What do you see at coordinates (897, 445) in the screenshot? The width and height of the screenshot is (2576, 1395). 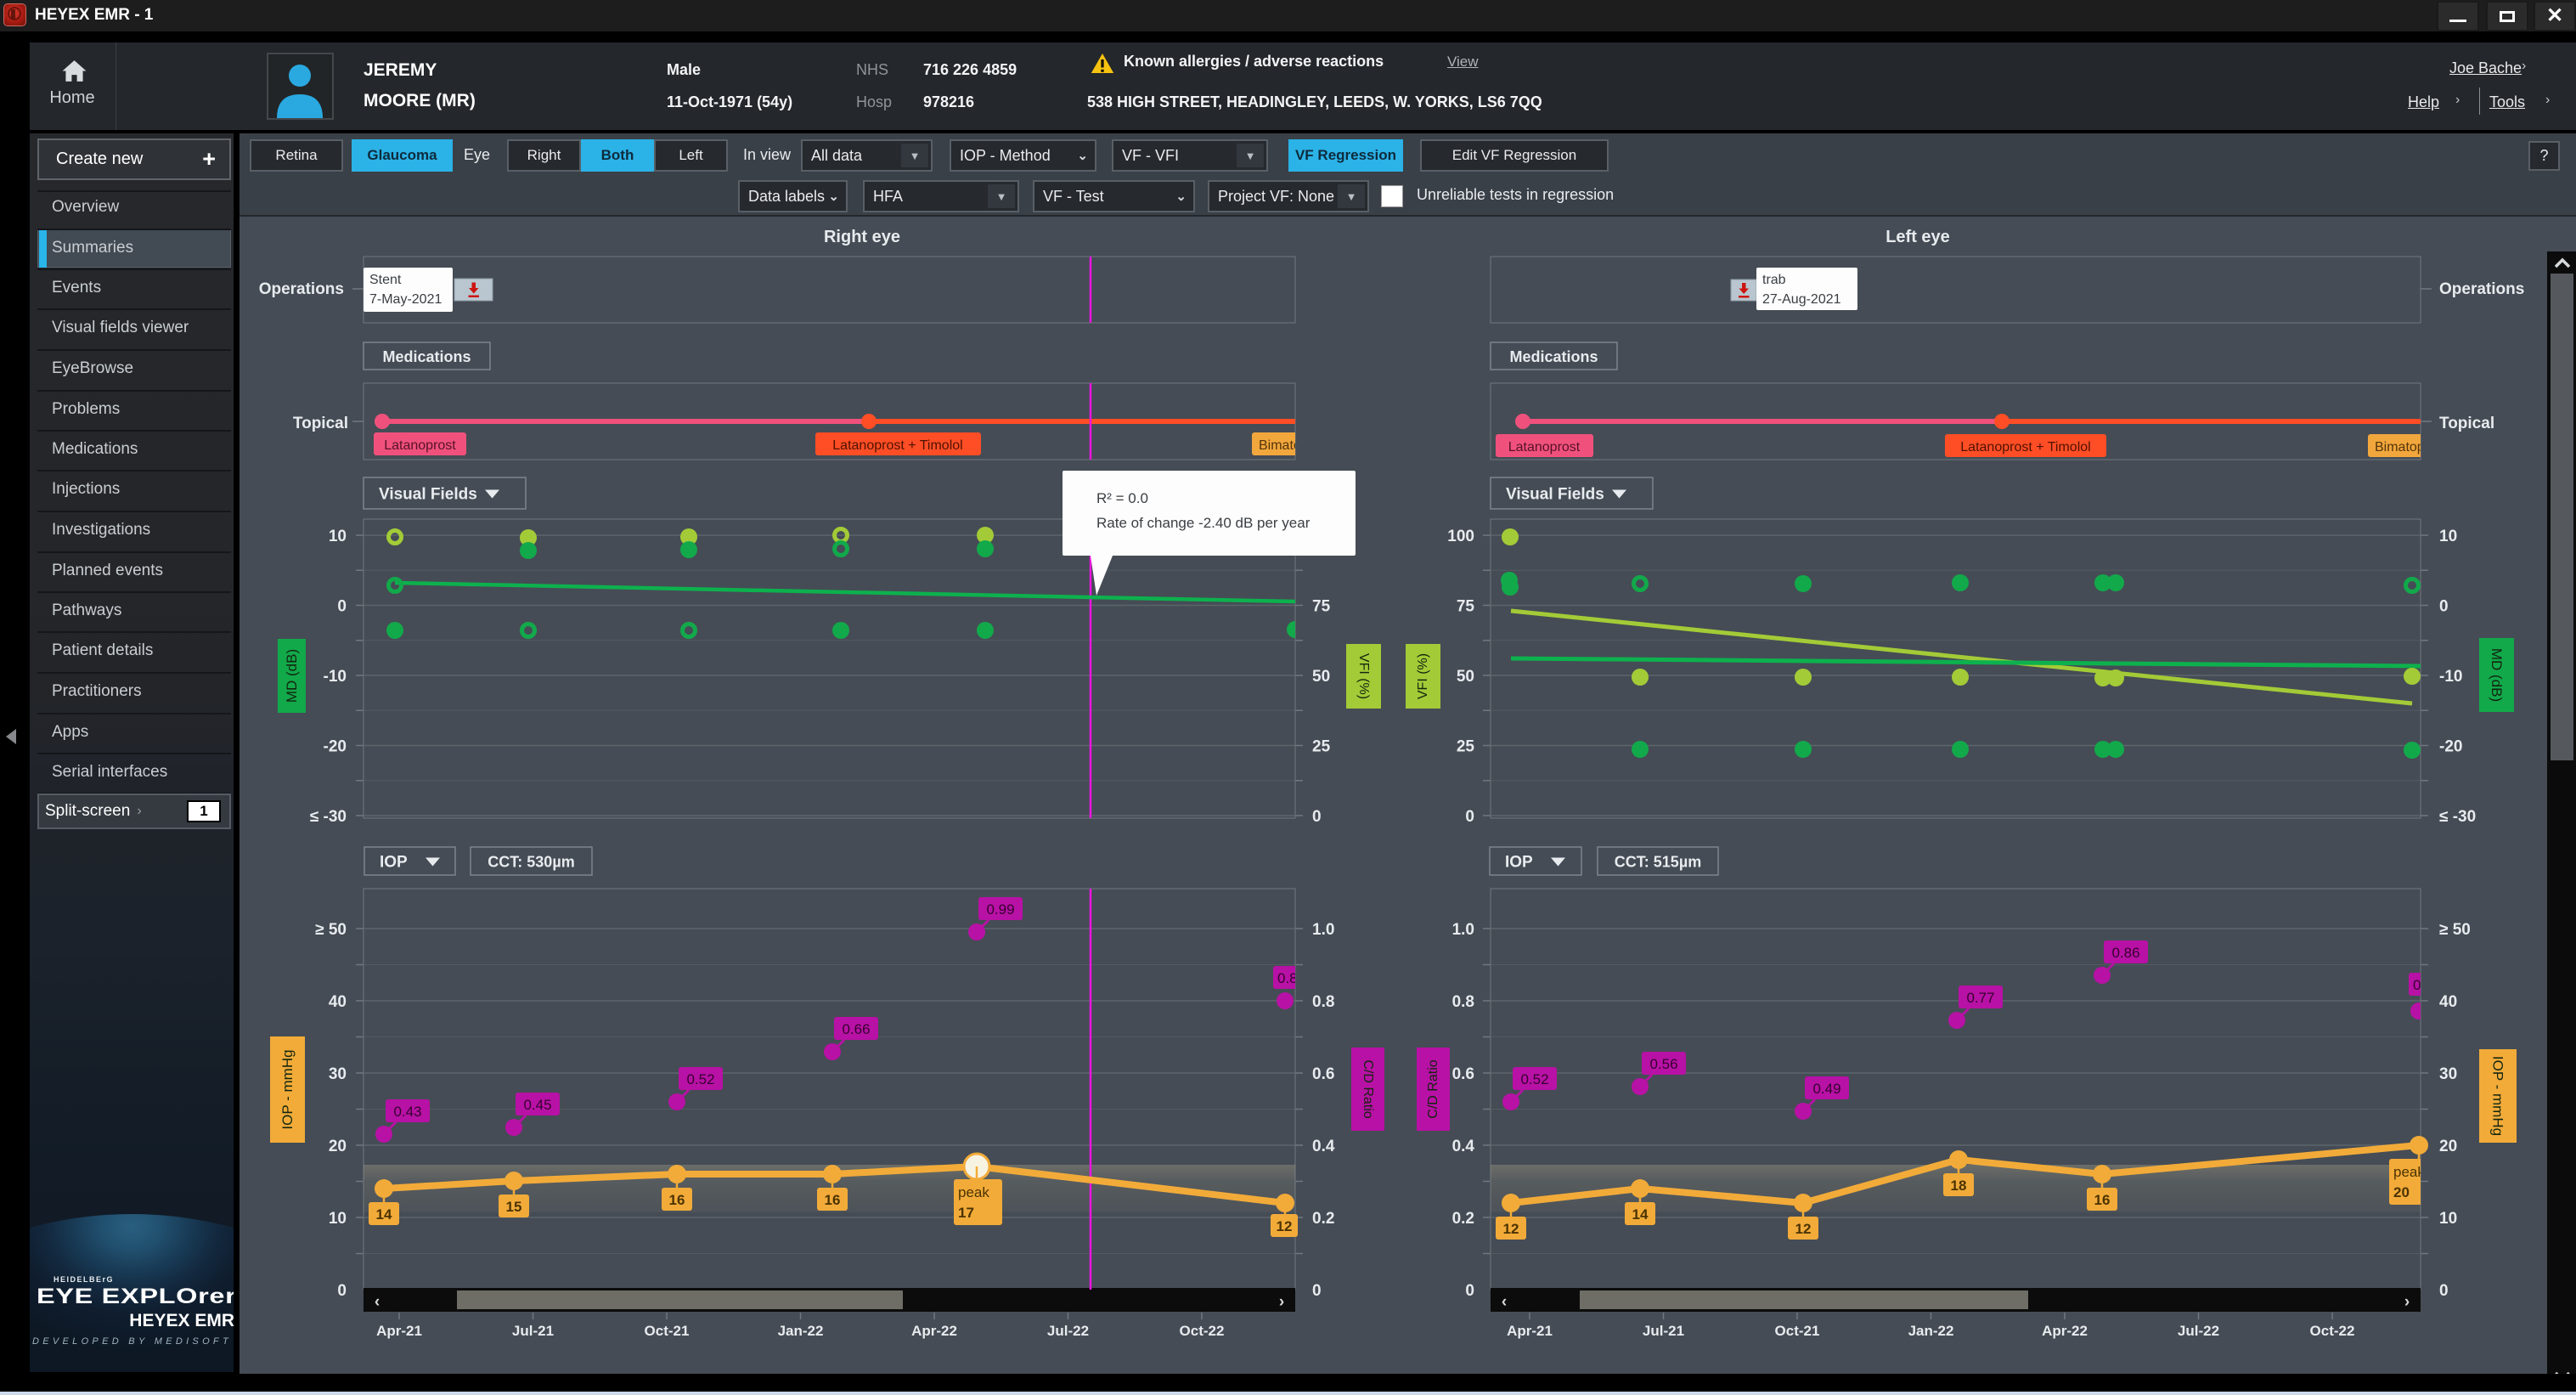 I see `svg-text: Latanoprost + Timolol` at bounding box center [897, 445].